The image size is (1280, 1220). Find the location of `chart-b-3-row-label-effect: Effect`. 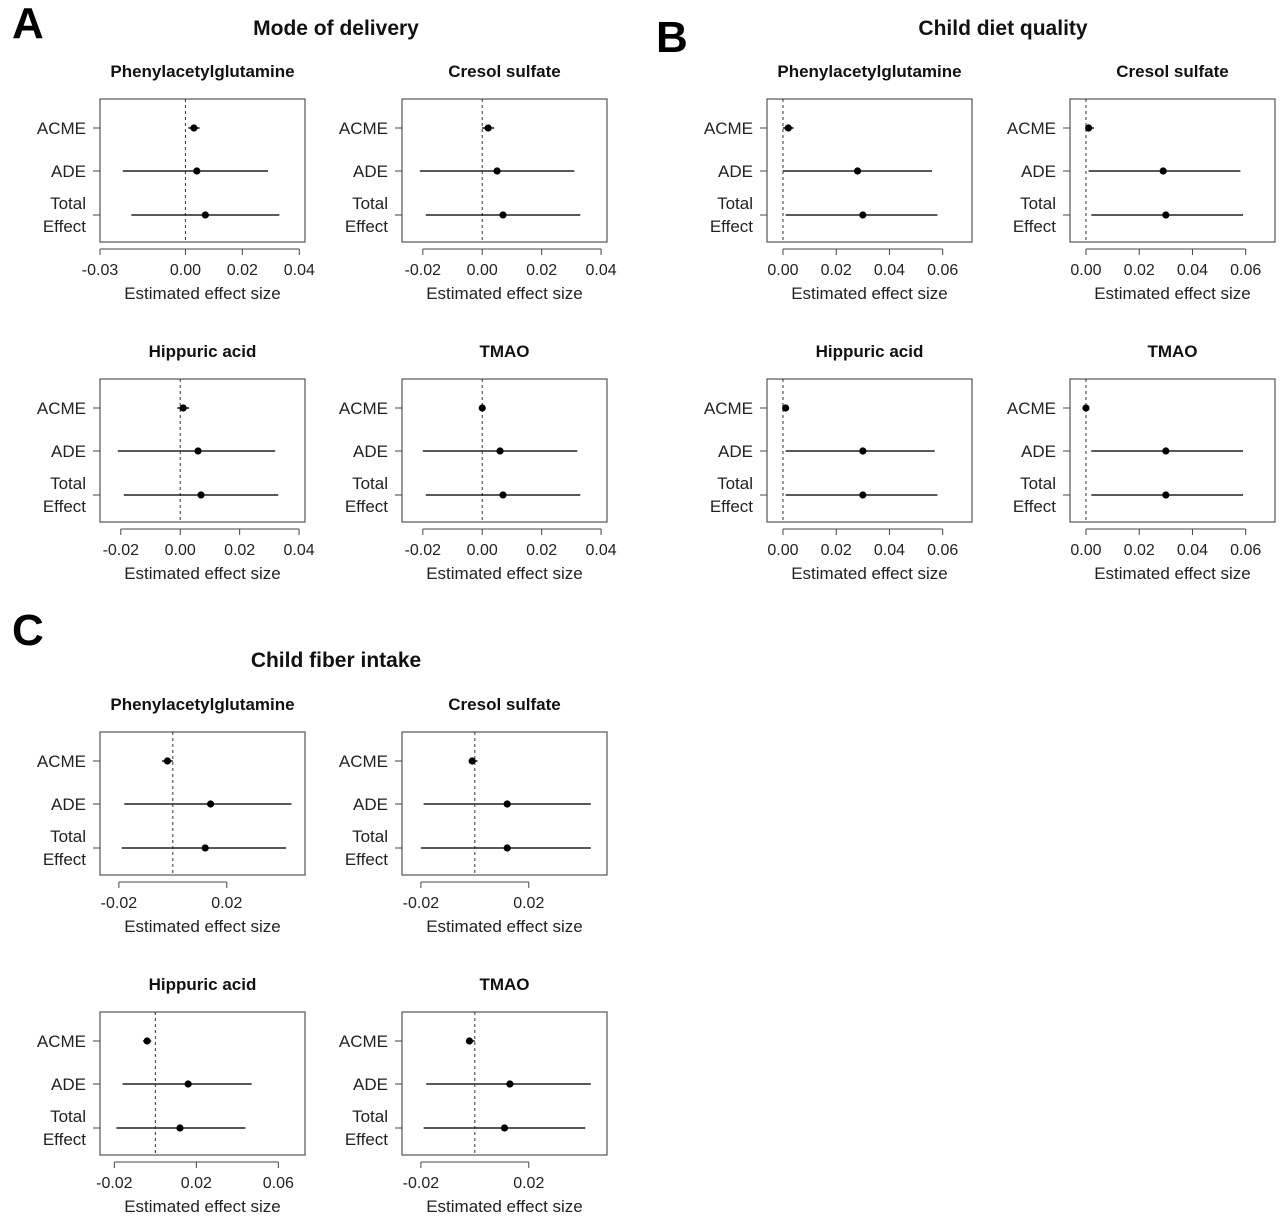

chart-b-3-row-label-effect: Effect is located at coordinates (731, 506).